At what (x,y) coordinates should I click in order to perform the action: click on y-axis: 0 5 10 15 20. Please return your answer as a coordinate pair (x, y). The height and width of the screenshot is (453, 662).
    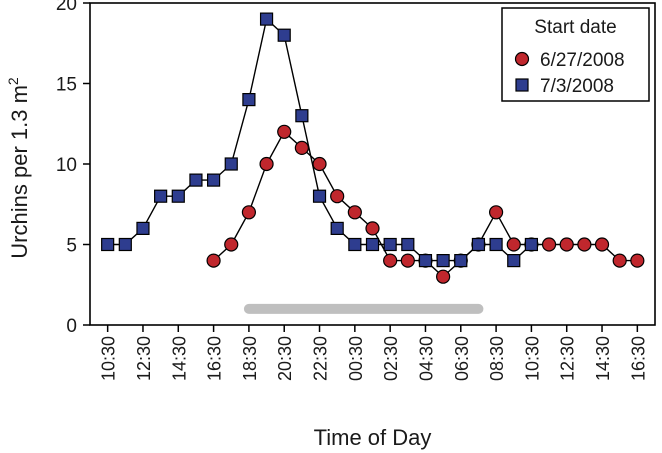
    Looking at the image, I should click on (73, 168).